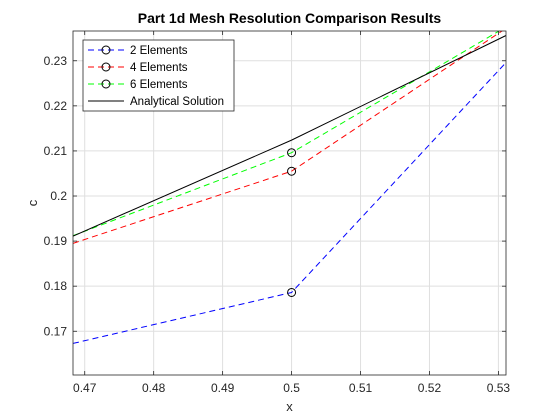  Describe the element at coordinates (289, 406) in the screenshot. I see `x-axis-label: x` at that location.